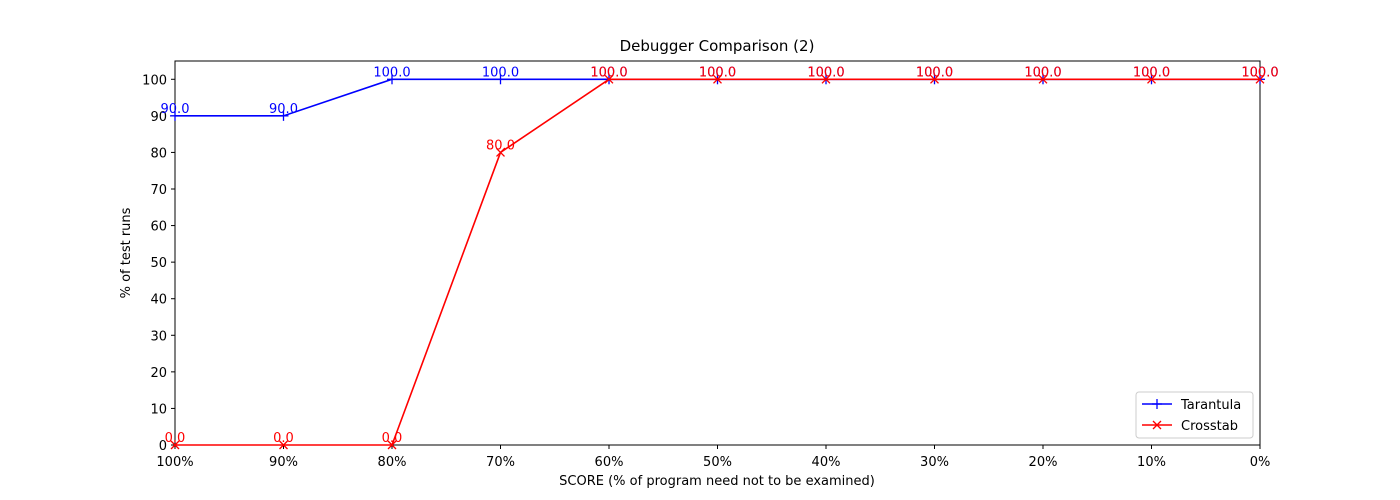 This screenshot has width=1400, height=500. I want to click on y-tick-label: 30, so click(158, 336).